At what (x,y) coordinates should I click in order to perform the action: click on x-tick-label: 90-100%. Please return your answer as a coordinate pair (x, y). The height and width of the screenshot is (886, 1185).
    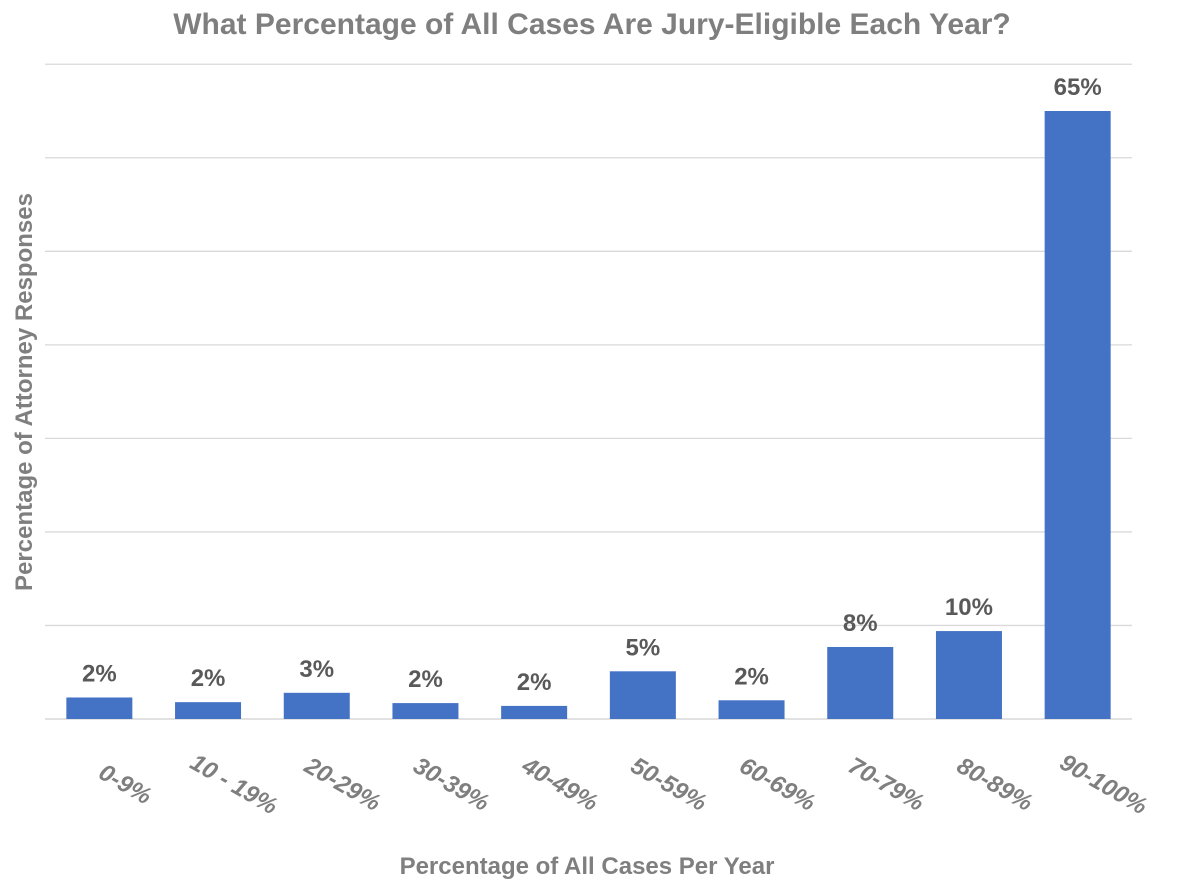
    Looking at the image, I should click on (1103, 784).